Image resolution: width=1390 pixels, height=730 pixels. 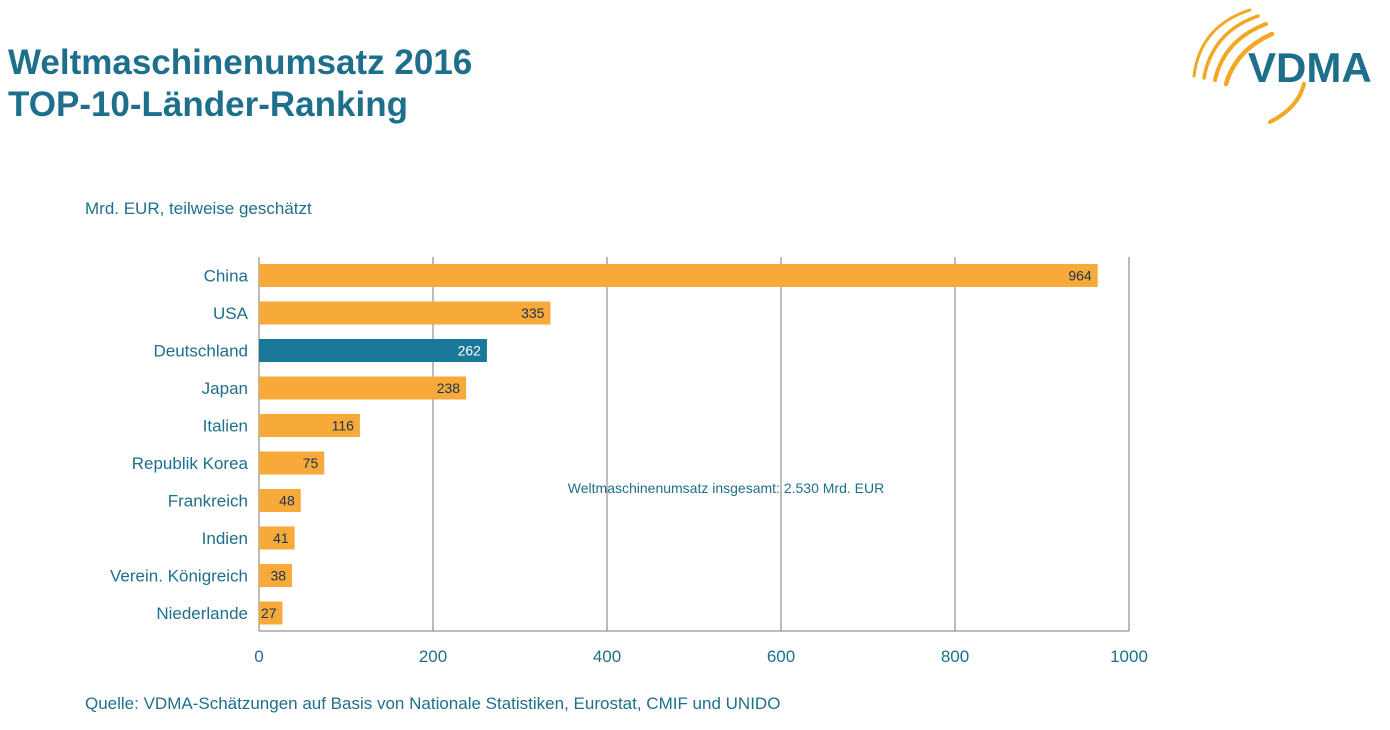 What do you see at coordinates (225, 538) in the screenshot?
I see `category-label-indien: Indien` at bounding box center [225, 538].